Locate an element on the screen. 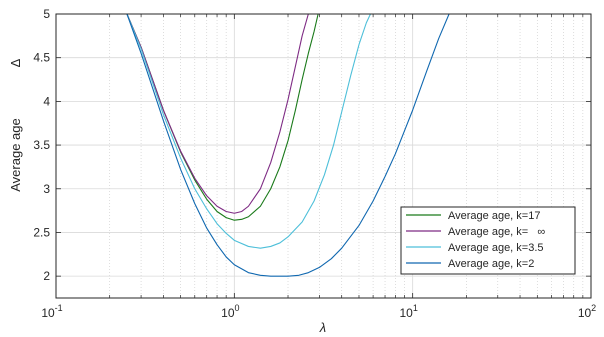 The width and height of the screenshot is (604, 337). legend-label-3: Average age, k=3.5 is located at coordinates (496, 248).